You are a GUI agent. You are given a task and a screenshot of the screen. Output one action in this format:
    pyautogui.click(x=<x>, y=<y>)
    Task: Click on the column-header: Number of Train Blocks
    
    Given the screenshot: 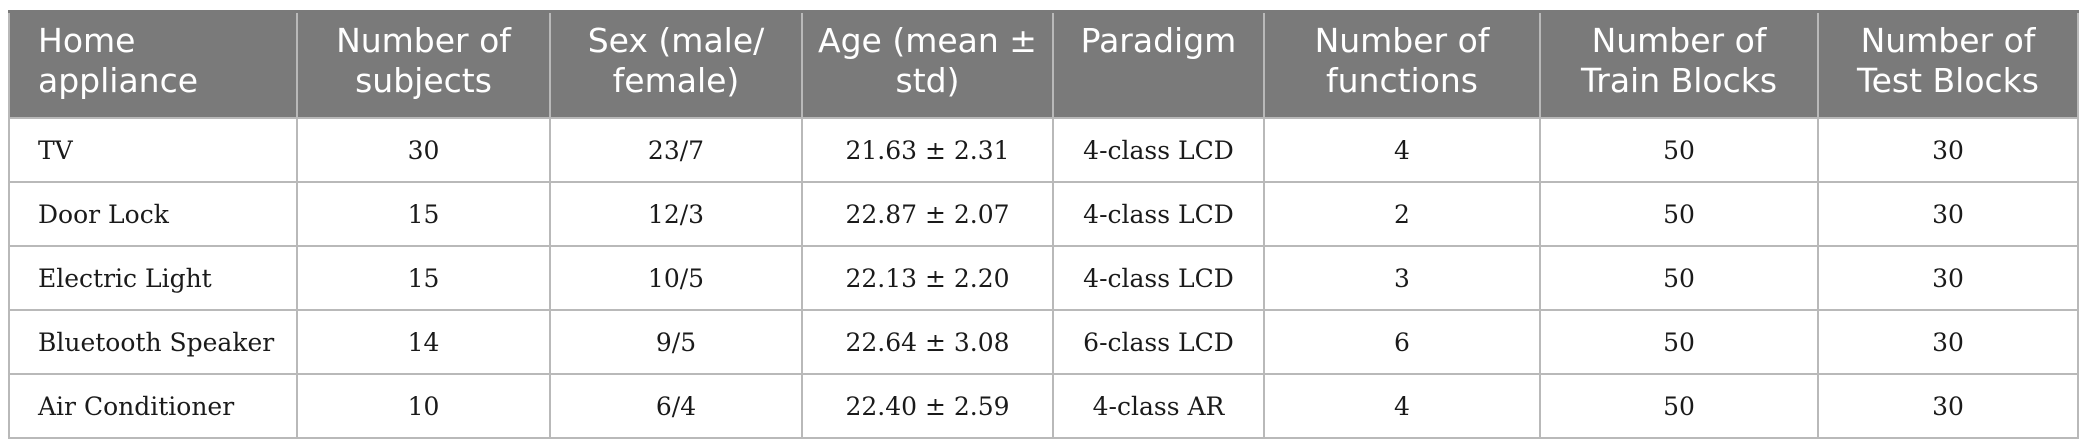 What is the action you would take?
    pyautogui.click(x=1679, y=64)
    